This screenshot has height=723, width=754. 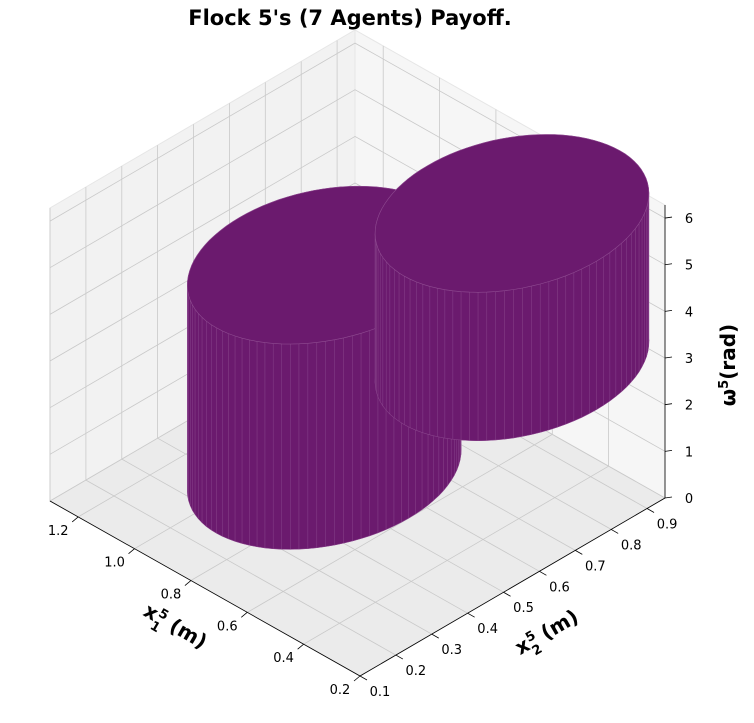 I want to click on y-axis-line, so click(x=512, y=587).